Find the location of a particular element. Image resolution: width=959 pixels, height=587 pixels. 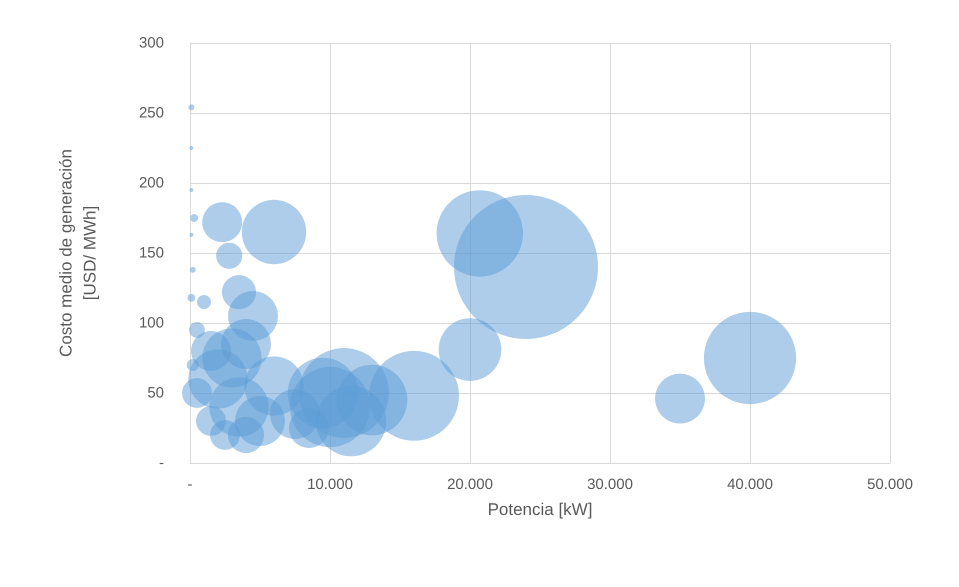

x-tick-label: - is located at coordinates (190, 484).